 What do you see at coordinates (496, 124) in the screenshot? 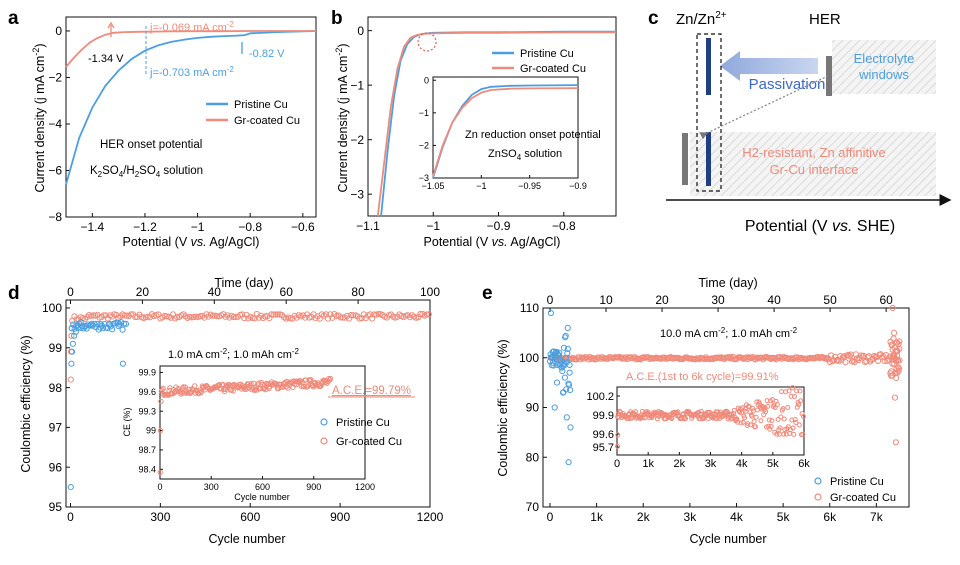
I see `series-line-gr-coated-cu` at bounding box center [496, 124].